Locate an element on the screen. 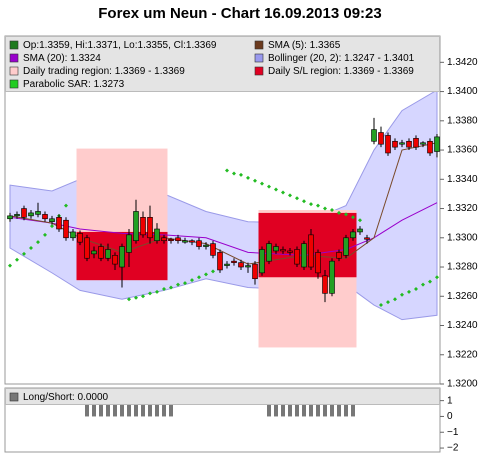 The height and width of the screenshot is (462, 480). y-tick-label: 1.3200 is located at coordinates (462, 384).